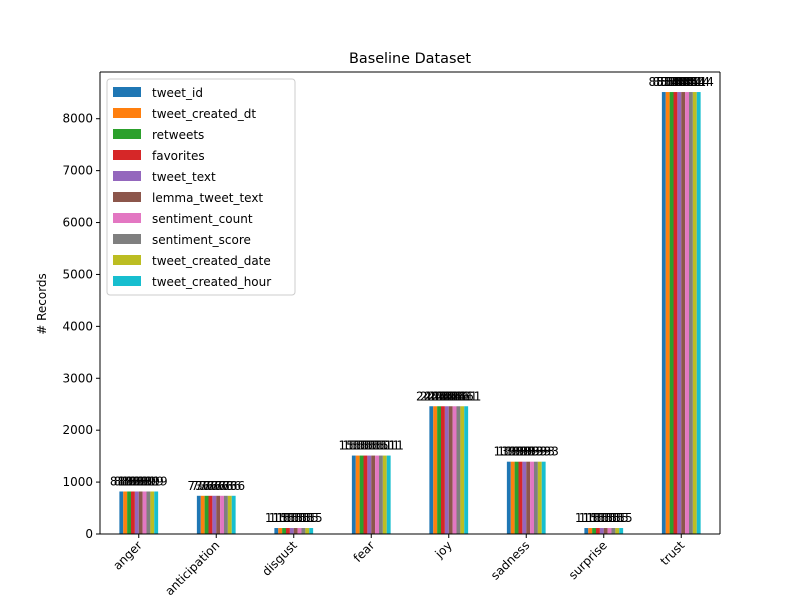  Describe the element at coordinates (125, 512) in the screenshot. I see `bar-anger-tweet_created_dt` at that location.